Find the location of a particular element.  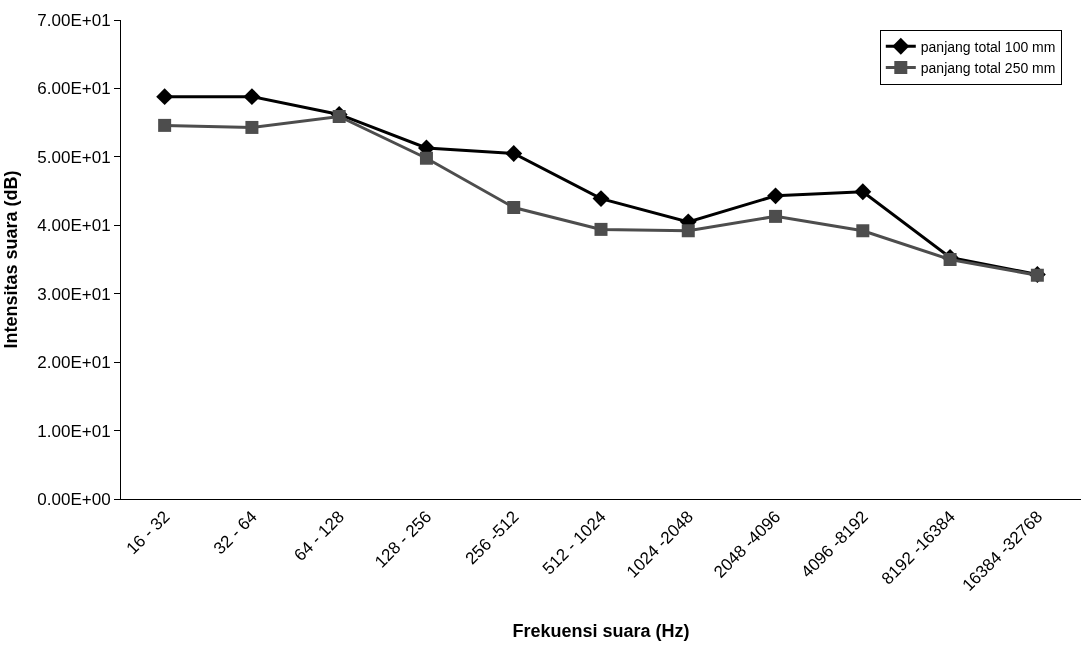

y-tick-label: 7.00E+01 is located at coordinates (74, 20).